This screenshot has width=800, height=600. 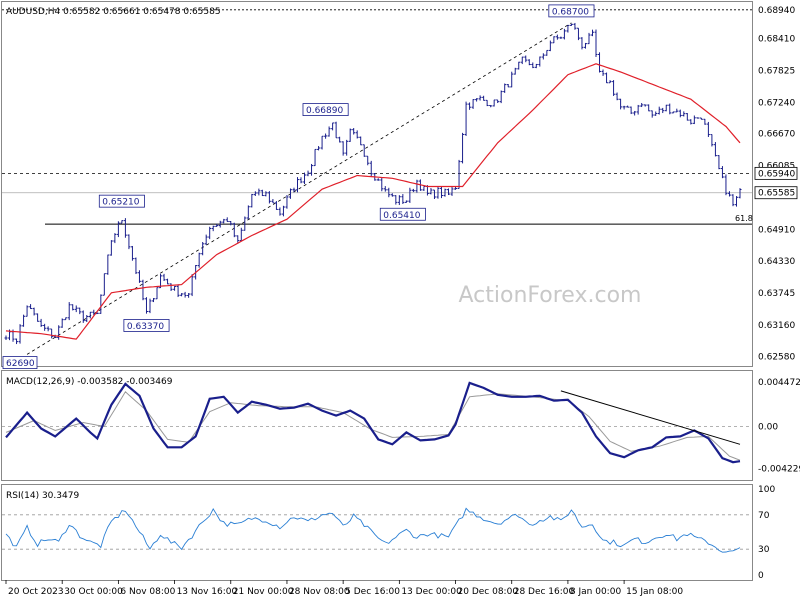 What do you see at coordinates (650, 417) in the screenshot?
I see `macd-trendline` at bounding box center [650, 417].